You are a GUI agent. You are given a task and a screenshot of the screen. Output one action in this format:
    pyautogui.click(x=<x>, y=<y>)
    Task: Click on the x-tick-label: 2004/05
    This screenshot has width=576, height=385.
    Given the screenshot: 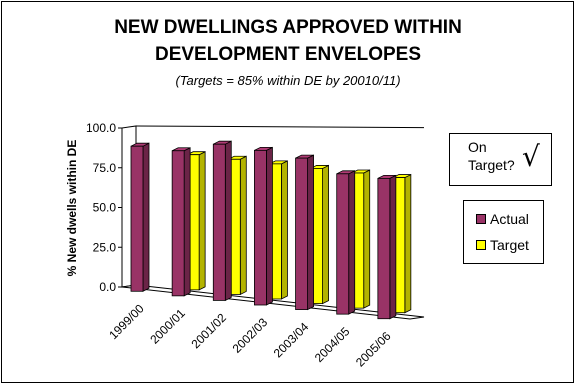 What is the action you would take?
    pyautogui.click(x=332, y=344)
    